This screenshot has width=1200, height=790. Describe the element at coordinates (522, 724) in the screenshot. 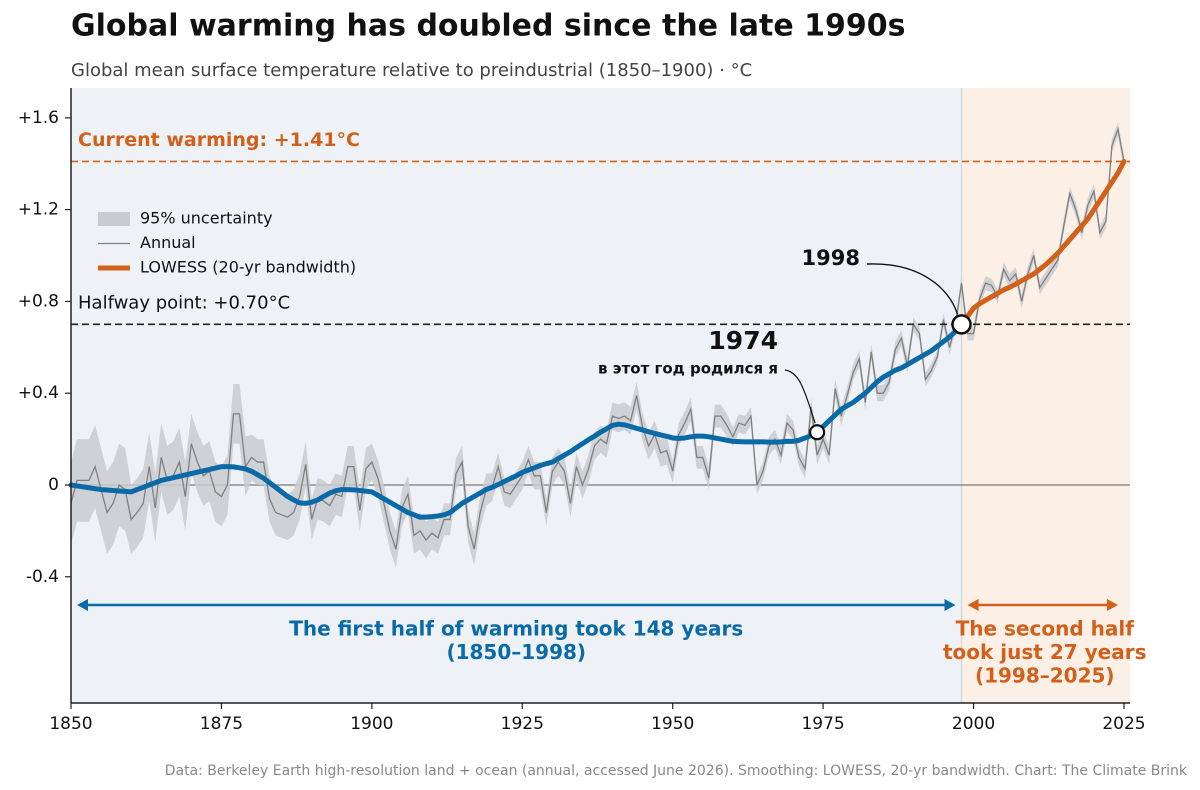

I see `x-tick-label: 1925` at that location.